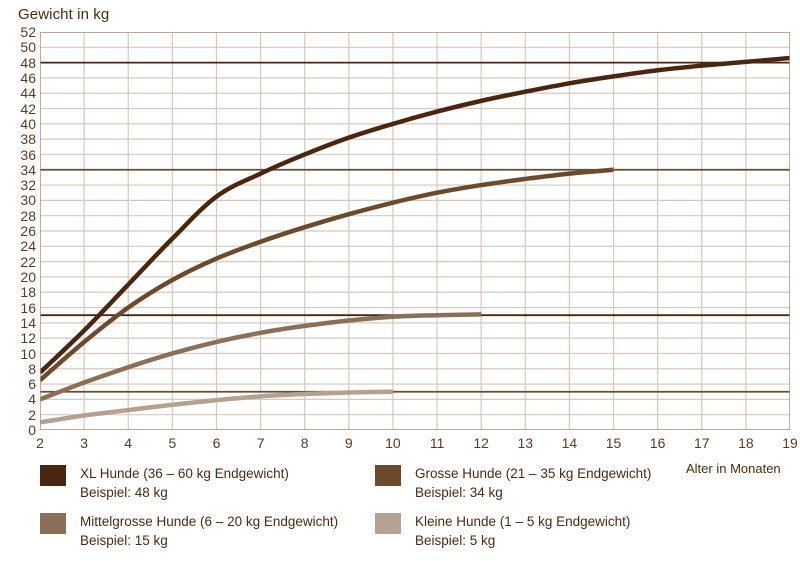  I want to click on legend-example-kleine: Beispiel: 5 kg, so click(455, 540).